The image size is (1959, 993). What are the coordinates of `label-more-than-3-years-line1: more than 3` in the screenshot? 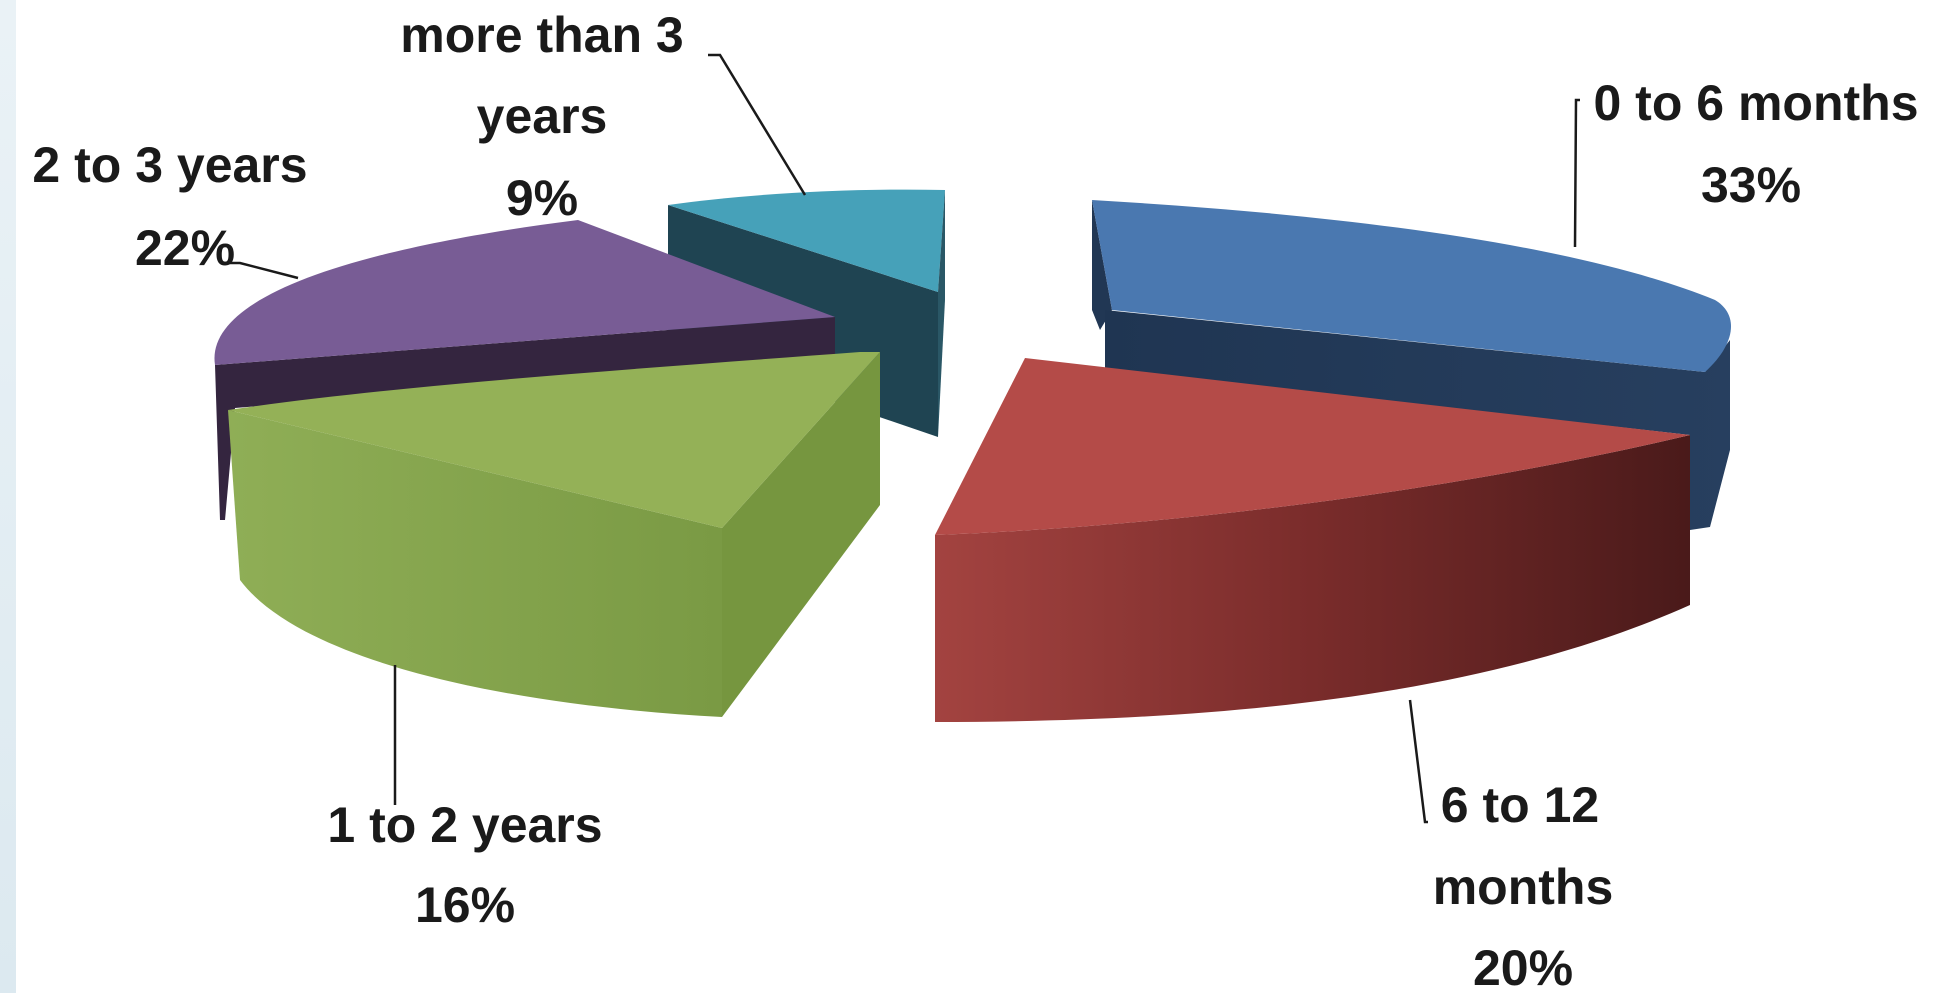 It's located at (541, 35).